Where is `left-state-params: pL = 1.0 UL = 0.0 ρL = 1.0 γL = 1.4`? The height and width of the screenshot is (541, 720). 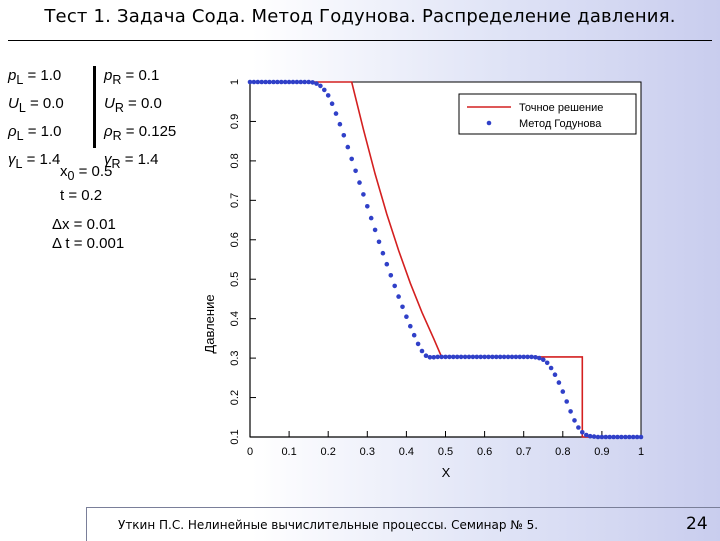 left-state-params: pL = 1.0 UL = 0.0 ρL = 1.0 γL = 1.4 is located at coordinates (36, 120).